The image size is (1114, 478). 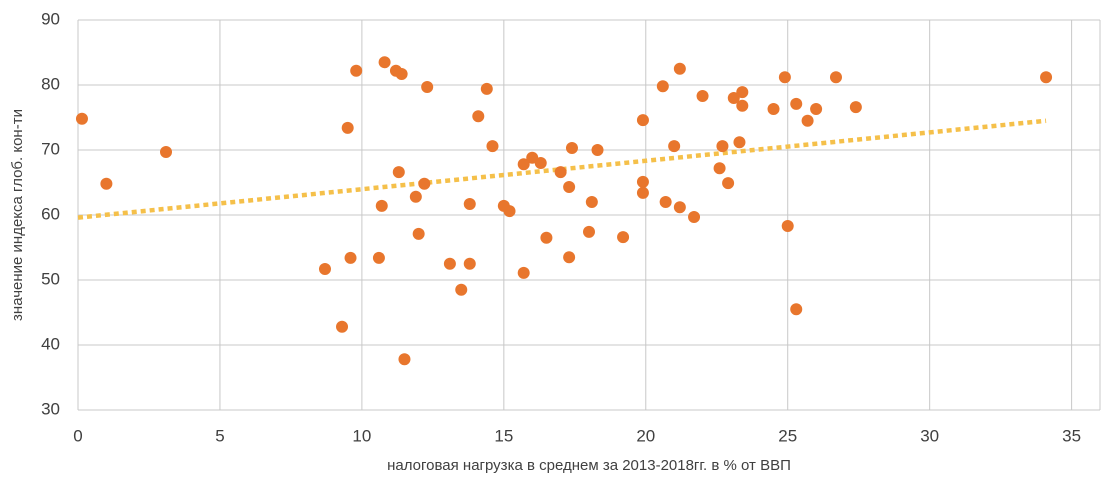 I want to click on x-tick-label: 25, so click(x=787, y=435).